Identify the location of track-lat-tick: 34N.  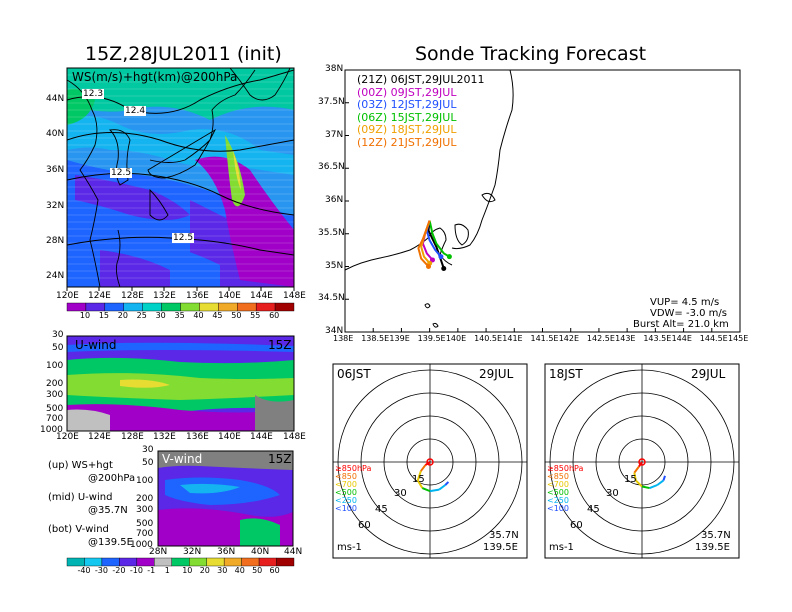
(334, 331).